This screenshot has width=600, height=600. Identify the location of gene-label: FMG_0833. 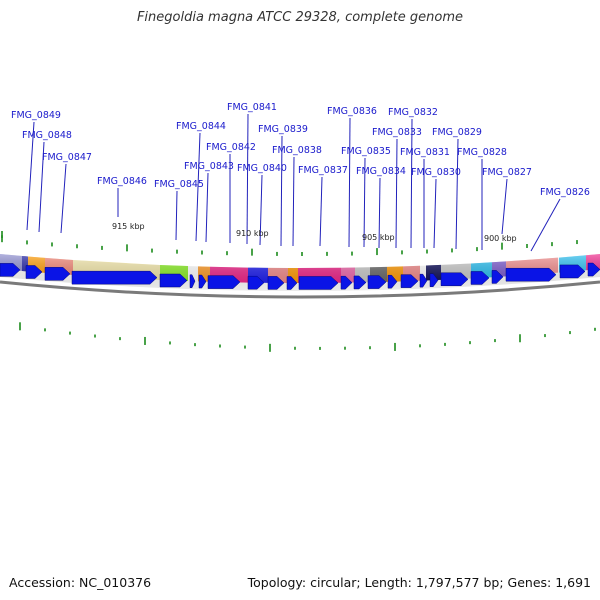
(397, 132).